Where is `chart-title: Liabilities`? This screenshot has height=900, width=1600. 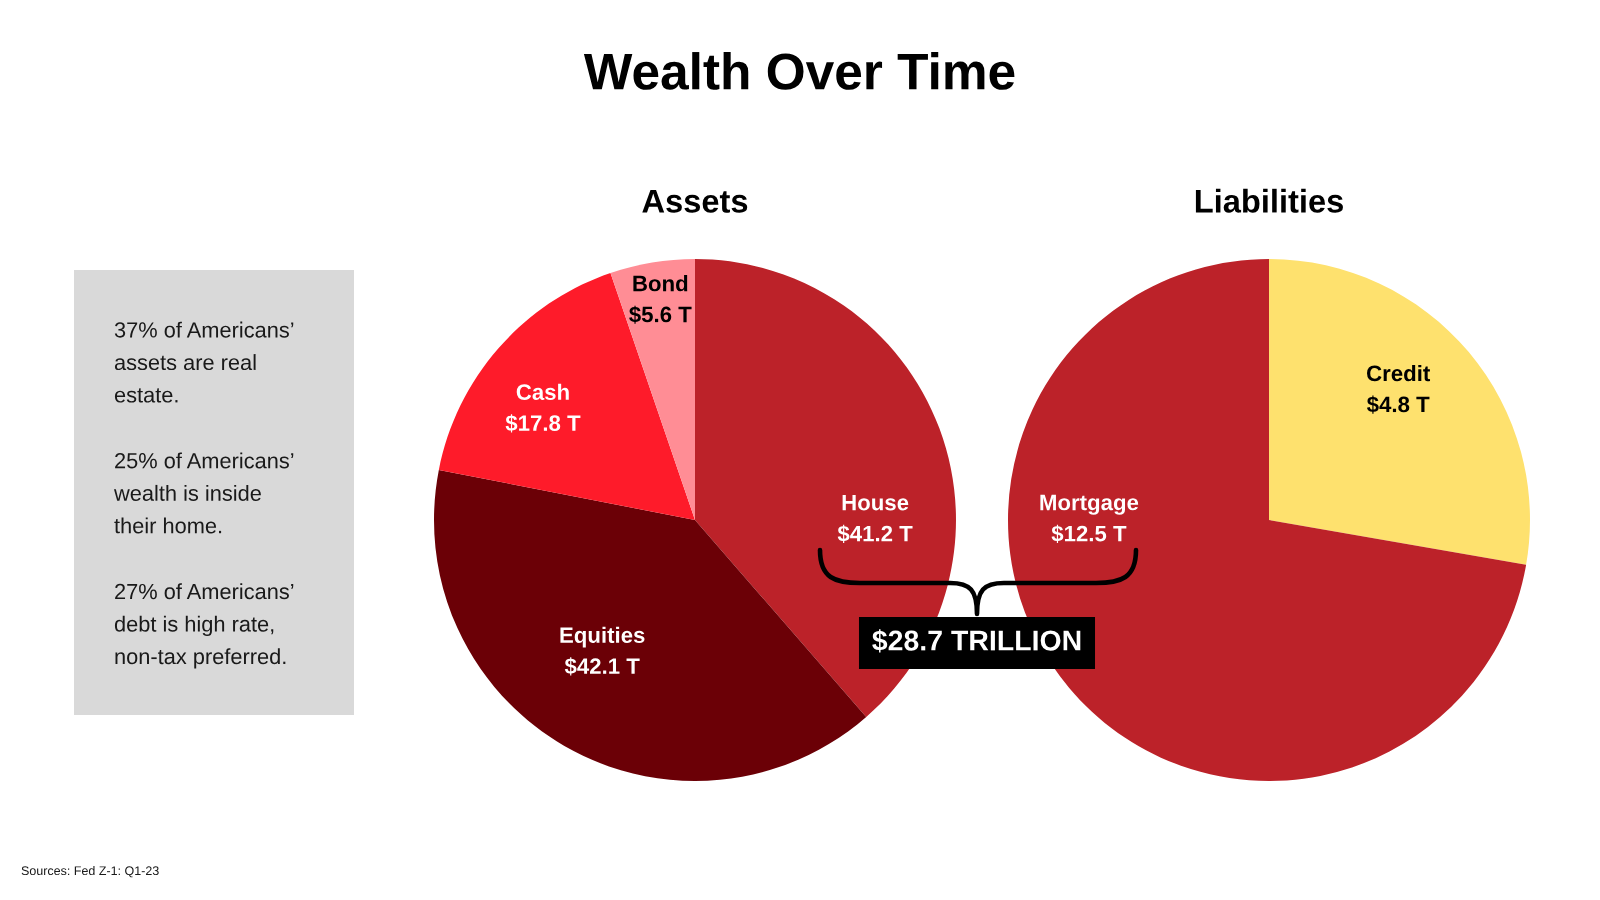
chart-title: Liabilities is located at coordinates (1269, 200).